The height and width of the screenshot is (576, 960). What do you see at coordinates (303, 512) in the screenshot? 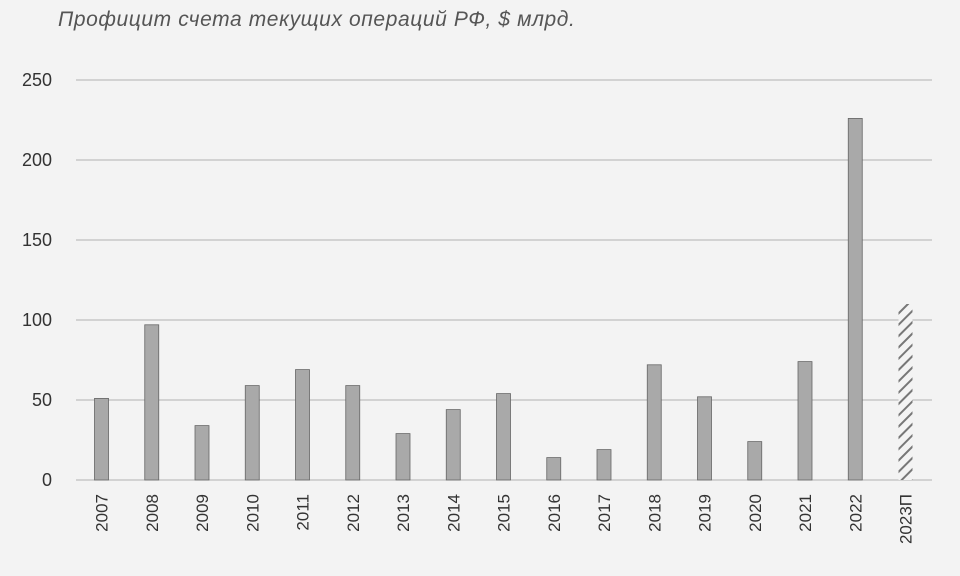
I see `x-tick-label-2011: 2011` at bounding box center [303, 512].